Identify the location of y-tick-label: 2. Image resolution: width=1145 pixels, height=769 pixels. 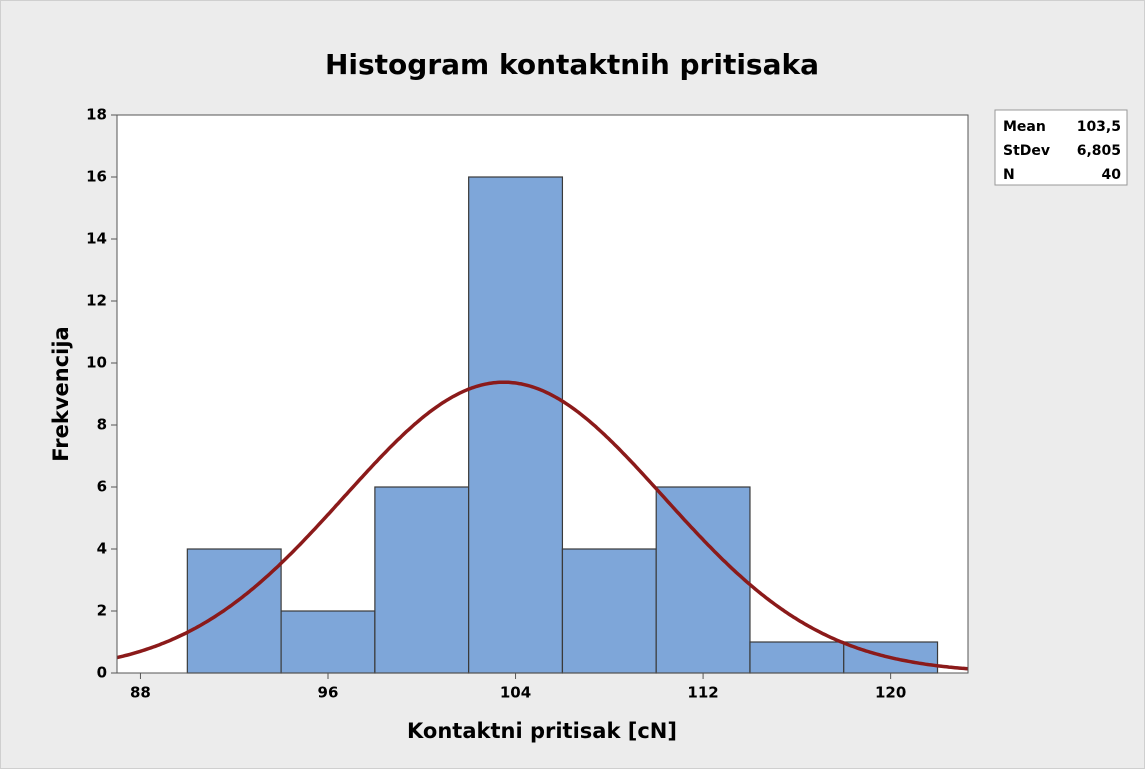
(102, 611).